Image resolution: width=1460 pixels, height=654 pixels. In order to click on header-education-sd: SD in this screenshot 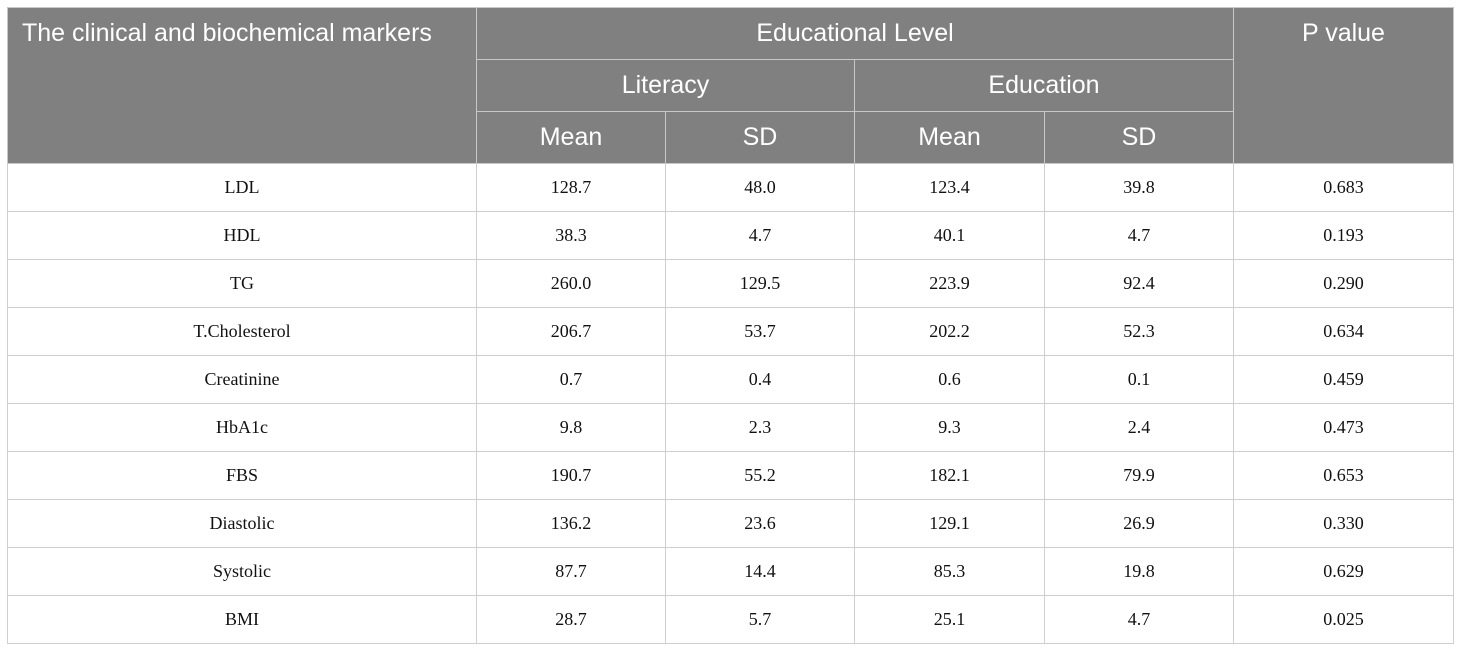, I will do `click(1139, 137)`.